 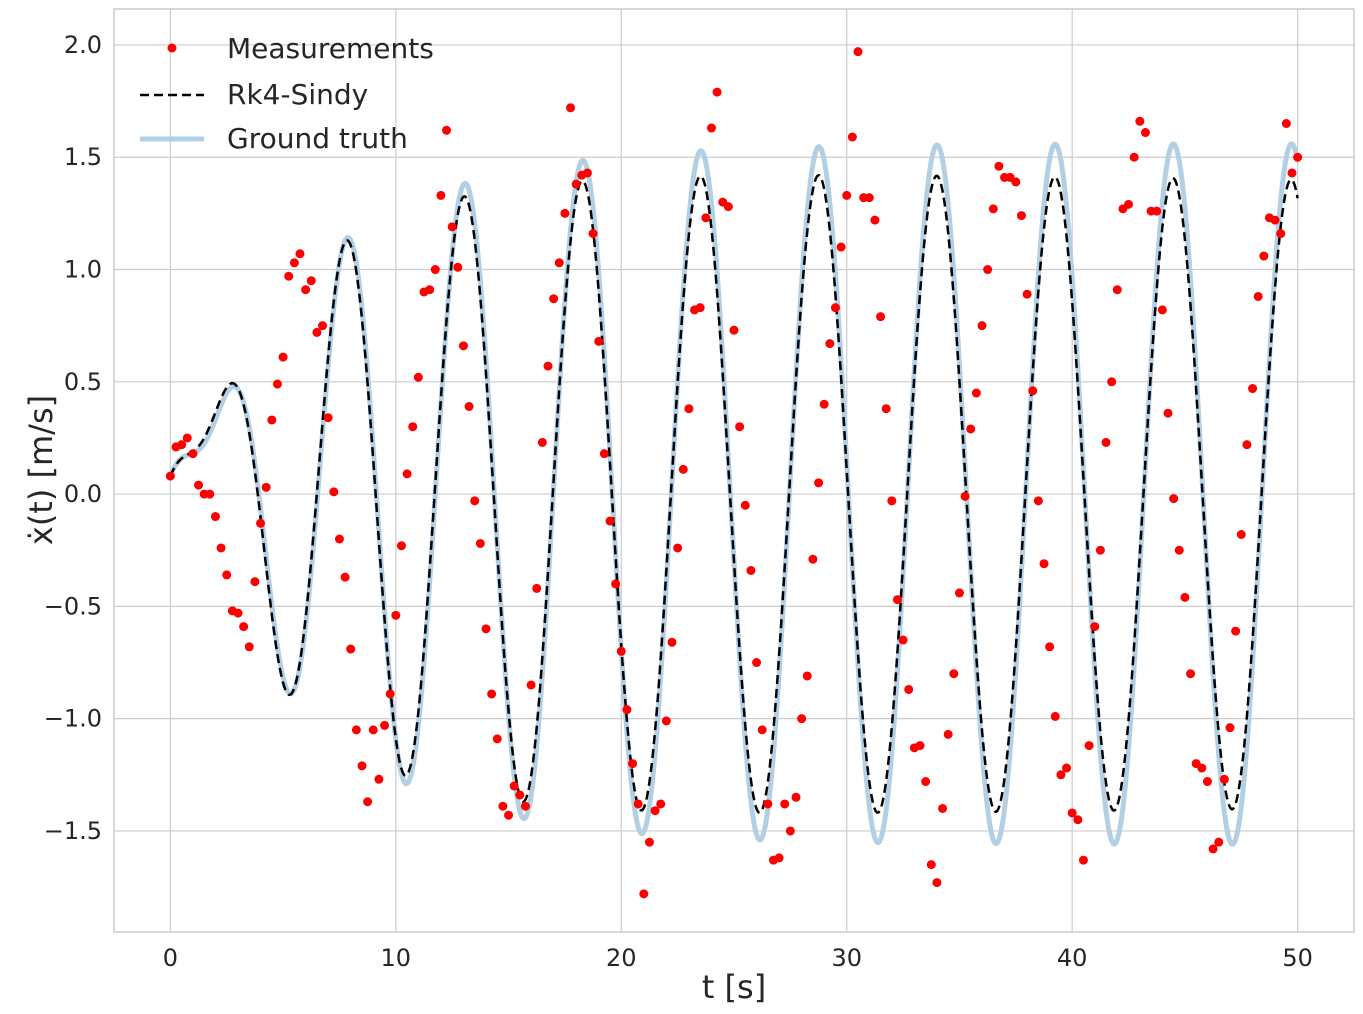 I want to click on legend-label-ground-truth: Ground truth, so click(x=317, y=138).